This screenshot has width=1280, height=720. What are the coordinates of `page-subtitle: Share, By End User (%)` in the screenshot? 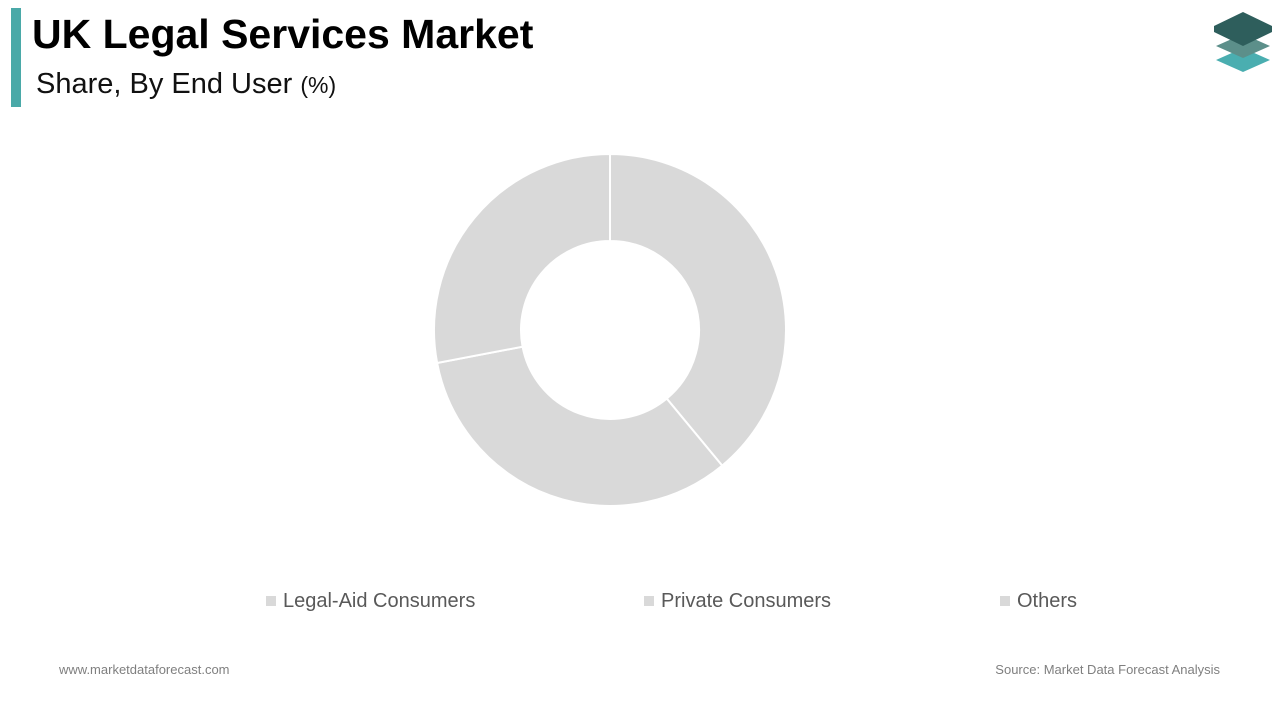 It's located at (186, 84).